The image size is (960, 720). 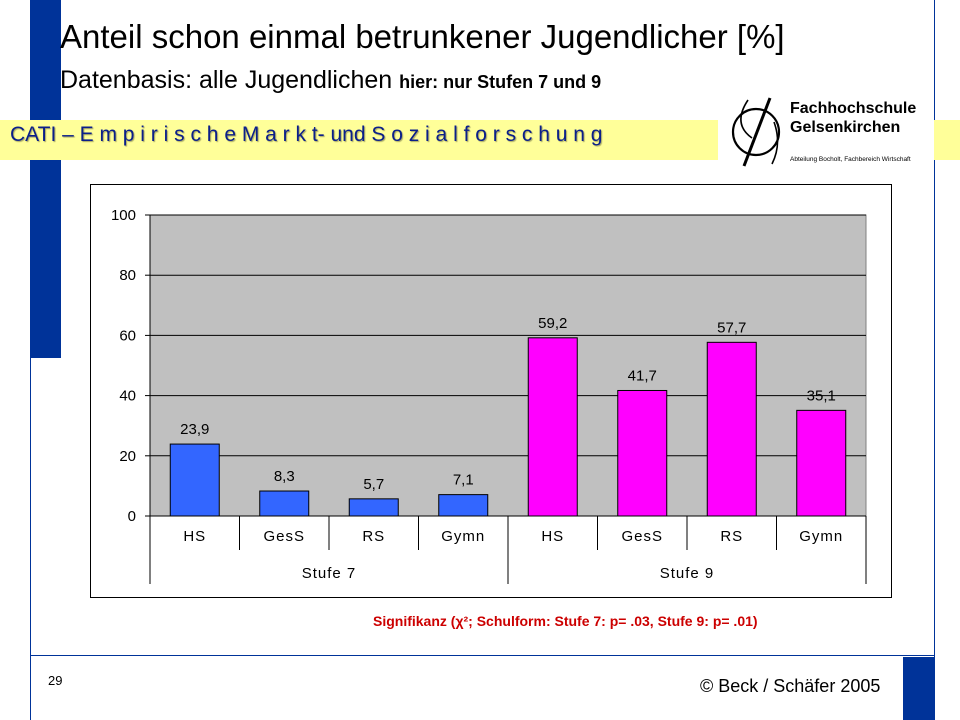 What do you see at coordinates (123, 215) in the screenshot?
I see `y-tick-label: 100` at bounding box center [123, 215].